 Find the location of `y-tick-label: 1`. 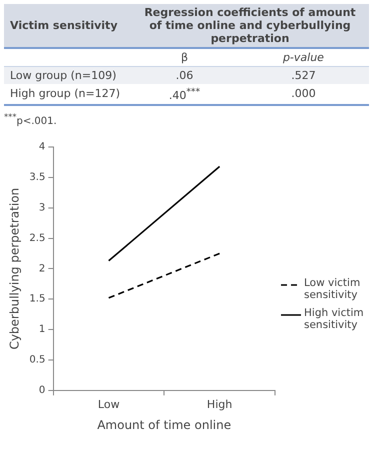

y-tick-label: 1 is located at coordinates (42, 330).